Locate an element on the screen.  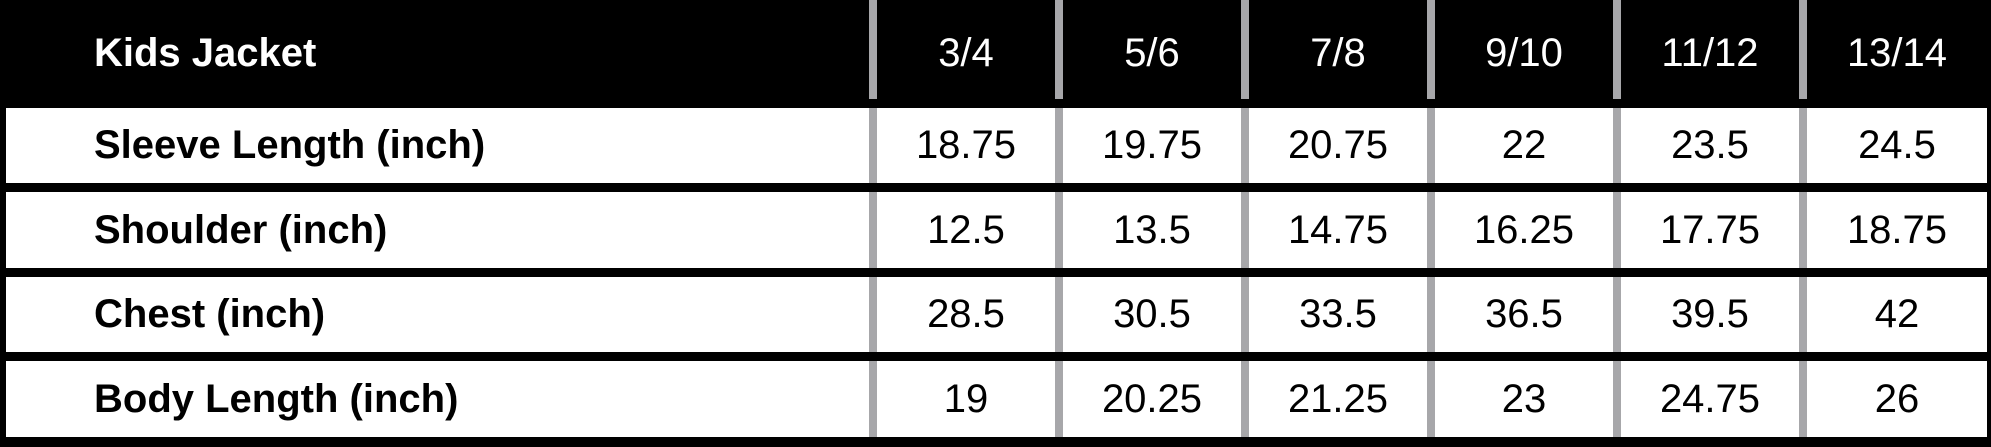
cell: 22 is located at coordinates (1522, 143).